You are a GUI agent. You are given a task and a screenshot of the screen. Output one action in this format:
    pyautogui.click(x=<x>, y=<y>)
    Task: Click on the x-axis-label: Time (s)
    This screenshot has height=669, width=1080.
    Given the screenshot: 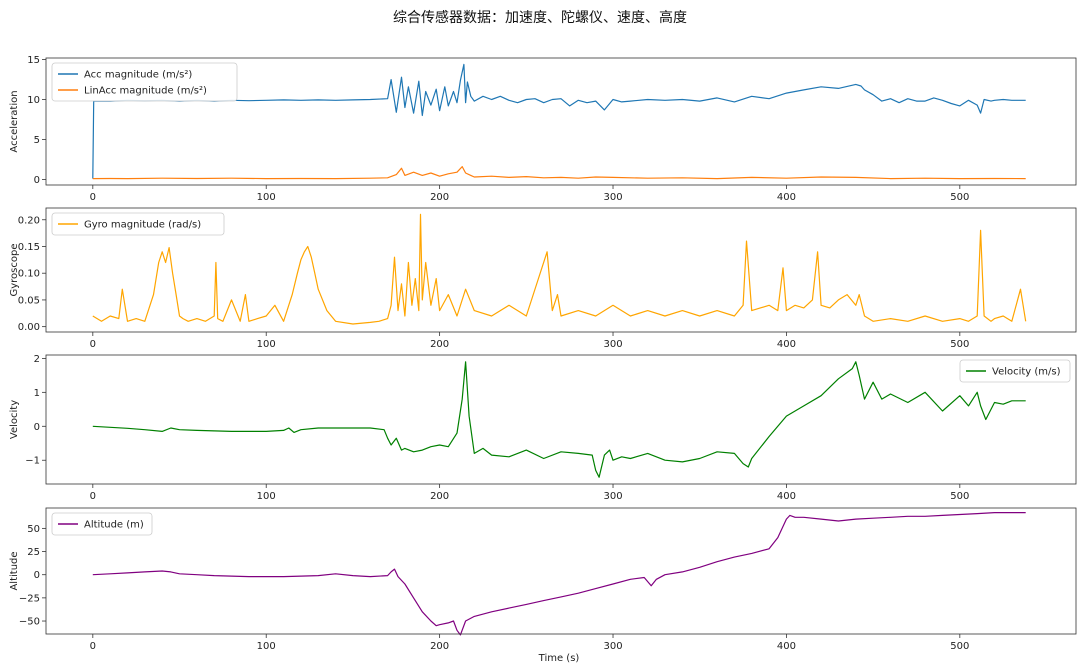 What is the action you would take?
    pyautogui.click(x=559, y=658)
    